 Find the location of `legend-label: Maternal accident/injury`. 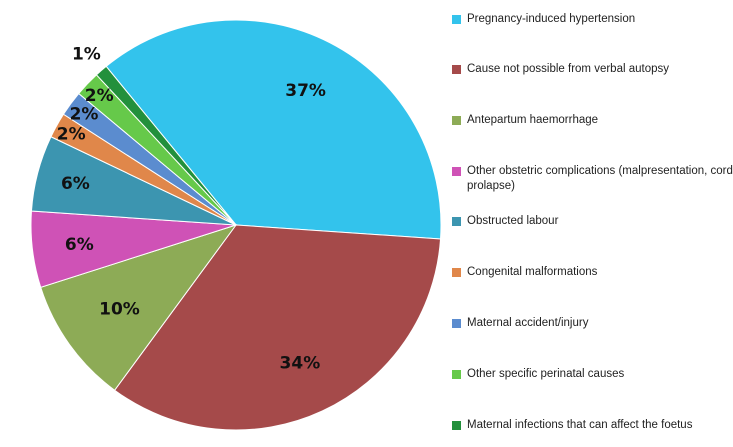

legend-label: Maternal accident/injury is located at coordinates (528, 323).